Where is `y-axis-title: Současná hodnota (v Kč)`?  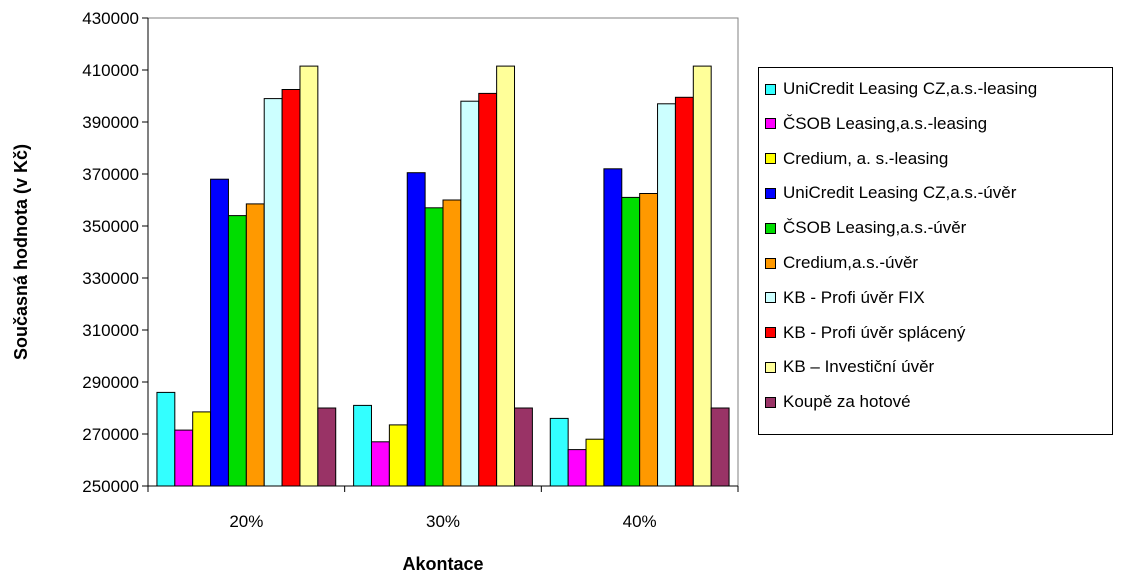 y-axis-title: Současná hodnota (v Kč) is located at coordinates (21, 252).